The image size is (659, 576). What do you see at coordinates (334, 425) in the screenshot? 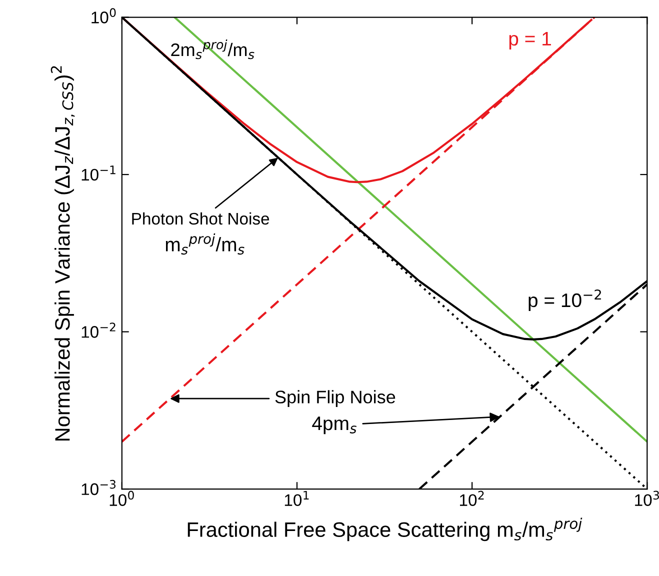
I see `annotation: 4pm$_{s}$` at bounding box center [334, 425].